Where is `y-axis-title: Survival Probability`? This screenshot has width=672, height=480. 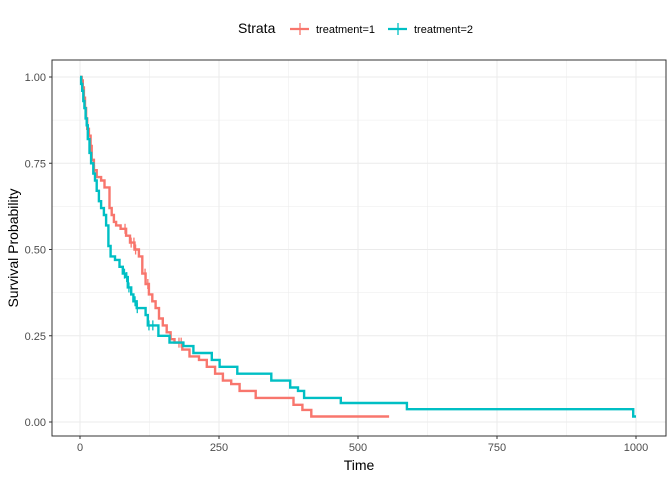 y-axis-title: Survival Probability is located at coordinates (13, 247).